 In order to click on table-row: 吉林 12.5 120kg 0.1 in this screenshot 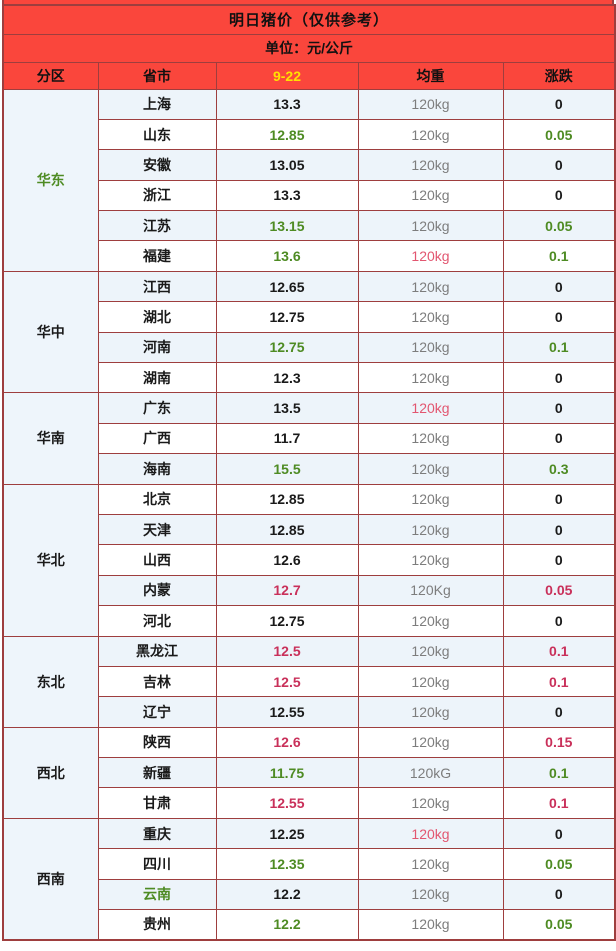, I will do `click(309, 681)`.